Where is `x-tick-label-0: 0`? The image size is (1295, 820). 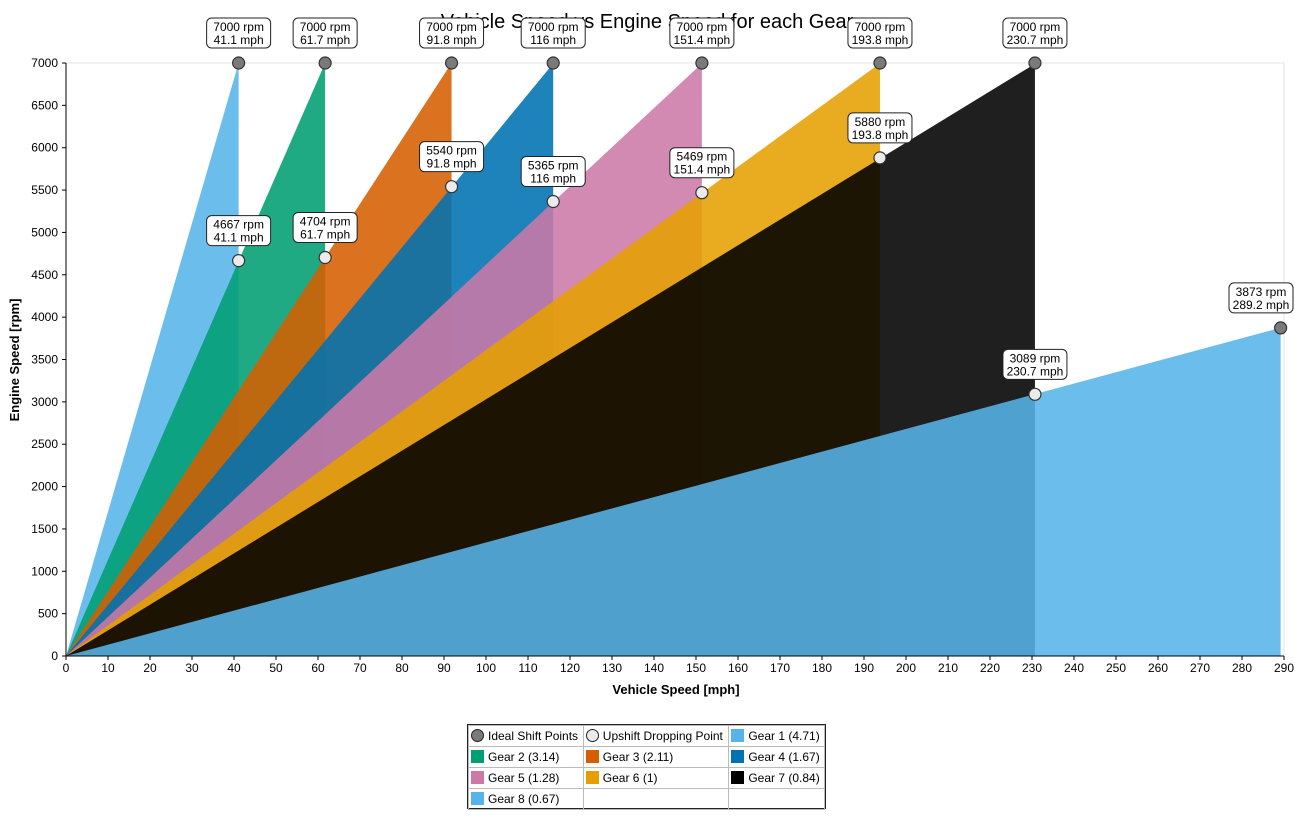
x-tick-label-0: 0 is located at coordinates (66, 668).